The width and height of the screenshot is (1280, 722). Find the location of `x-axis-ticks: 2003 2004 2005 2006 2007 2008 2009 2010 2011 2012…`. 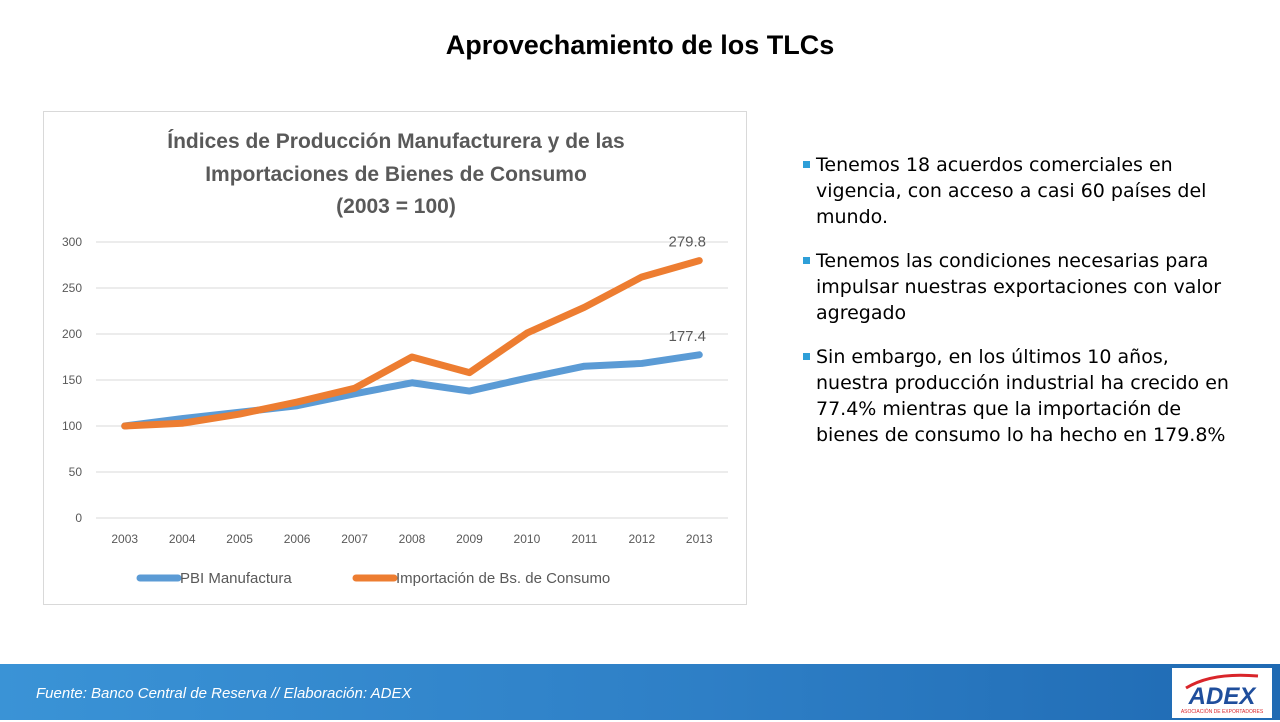

x-axis-ticks: 2003 2004 2005 2006 2007 2008 2009 2010 2011 2012… is located at coordinates (412, 539).